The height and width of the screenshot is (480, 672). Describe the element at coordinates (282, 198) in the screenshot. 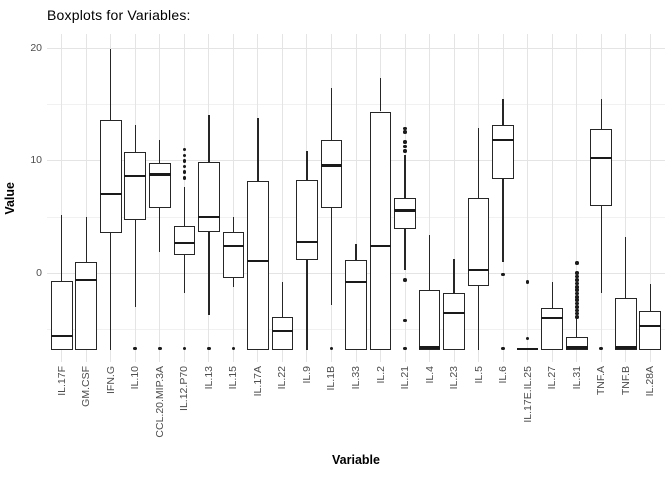

I see `gridline-x-IL.22` at that location.